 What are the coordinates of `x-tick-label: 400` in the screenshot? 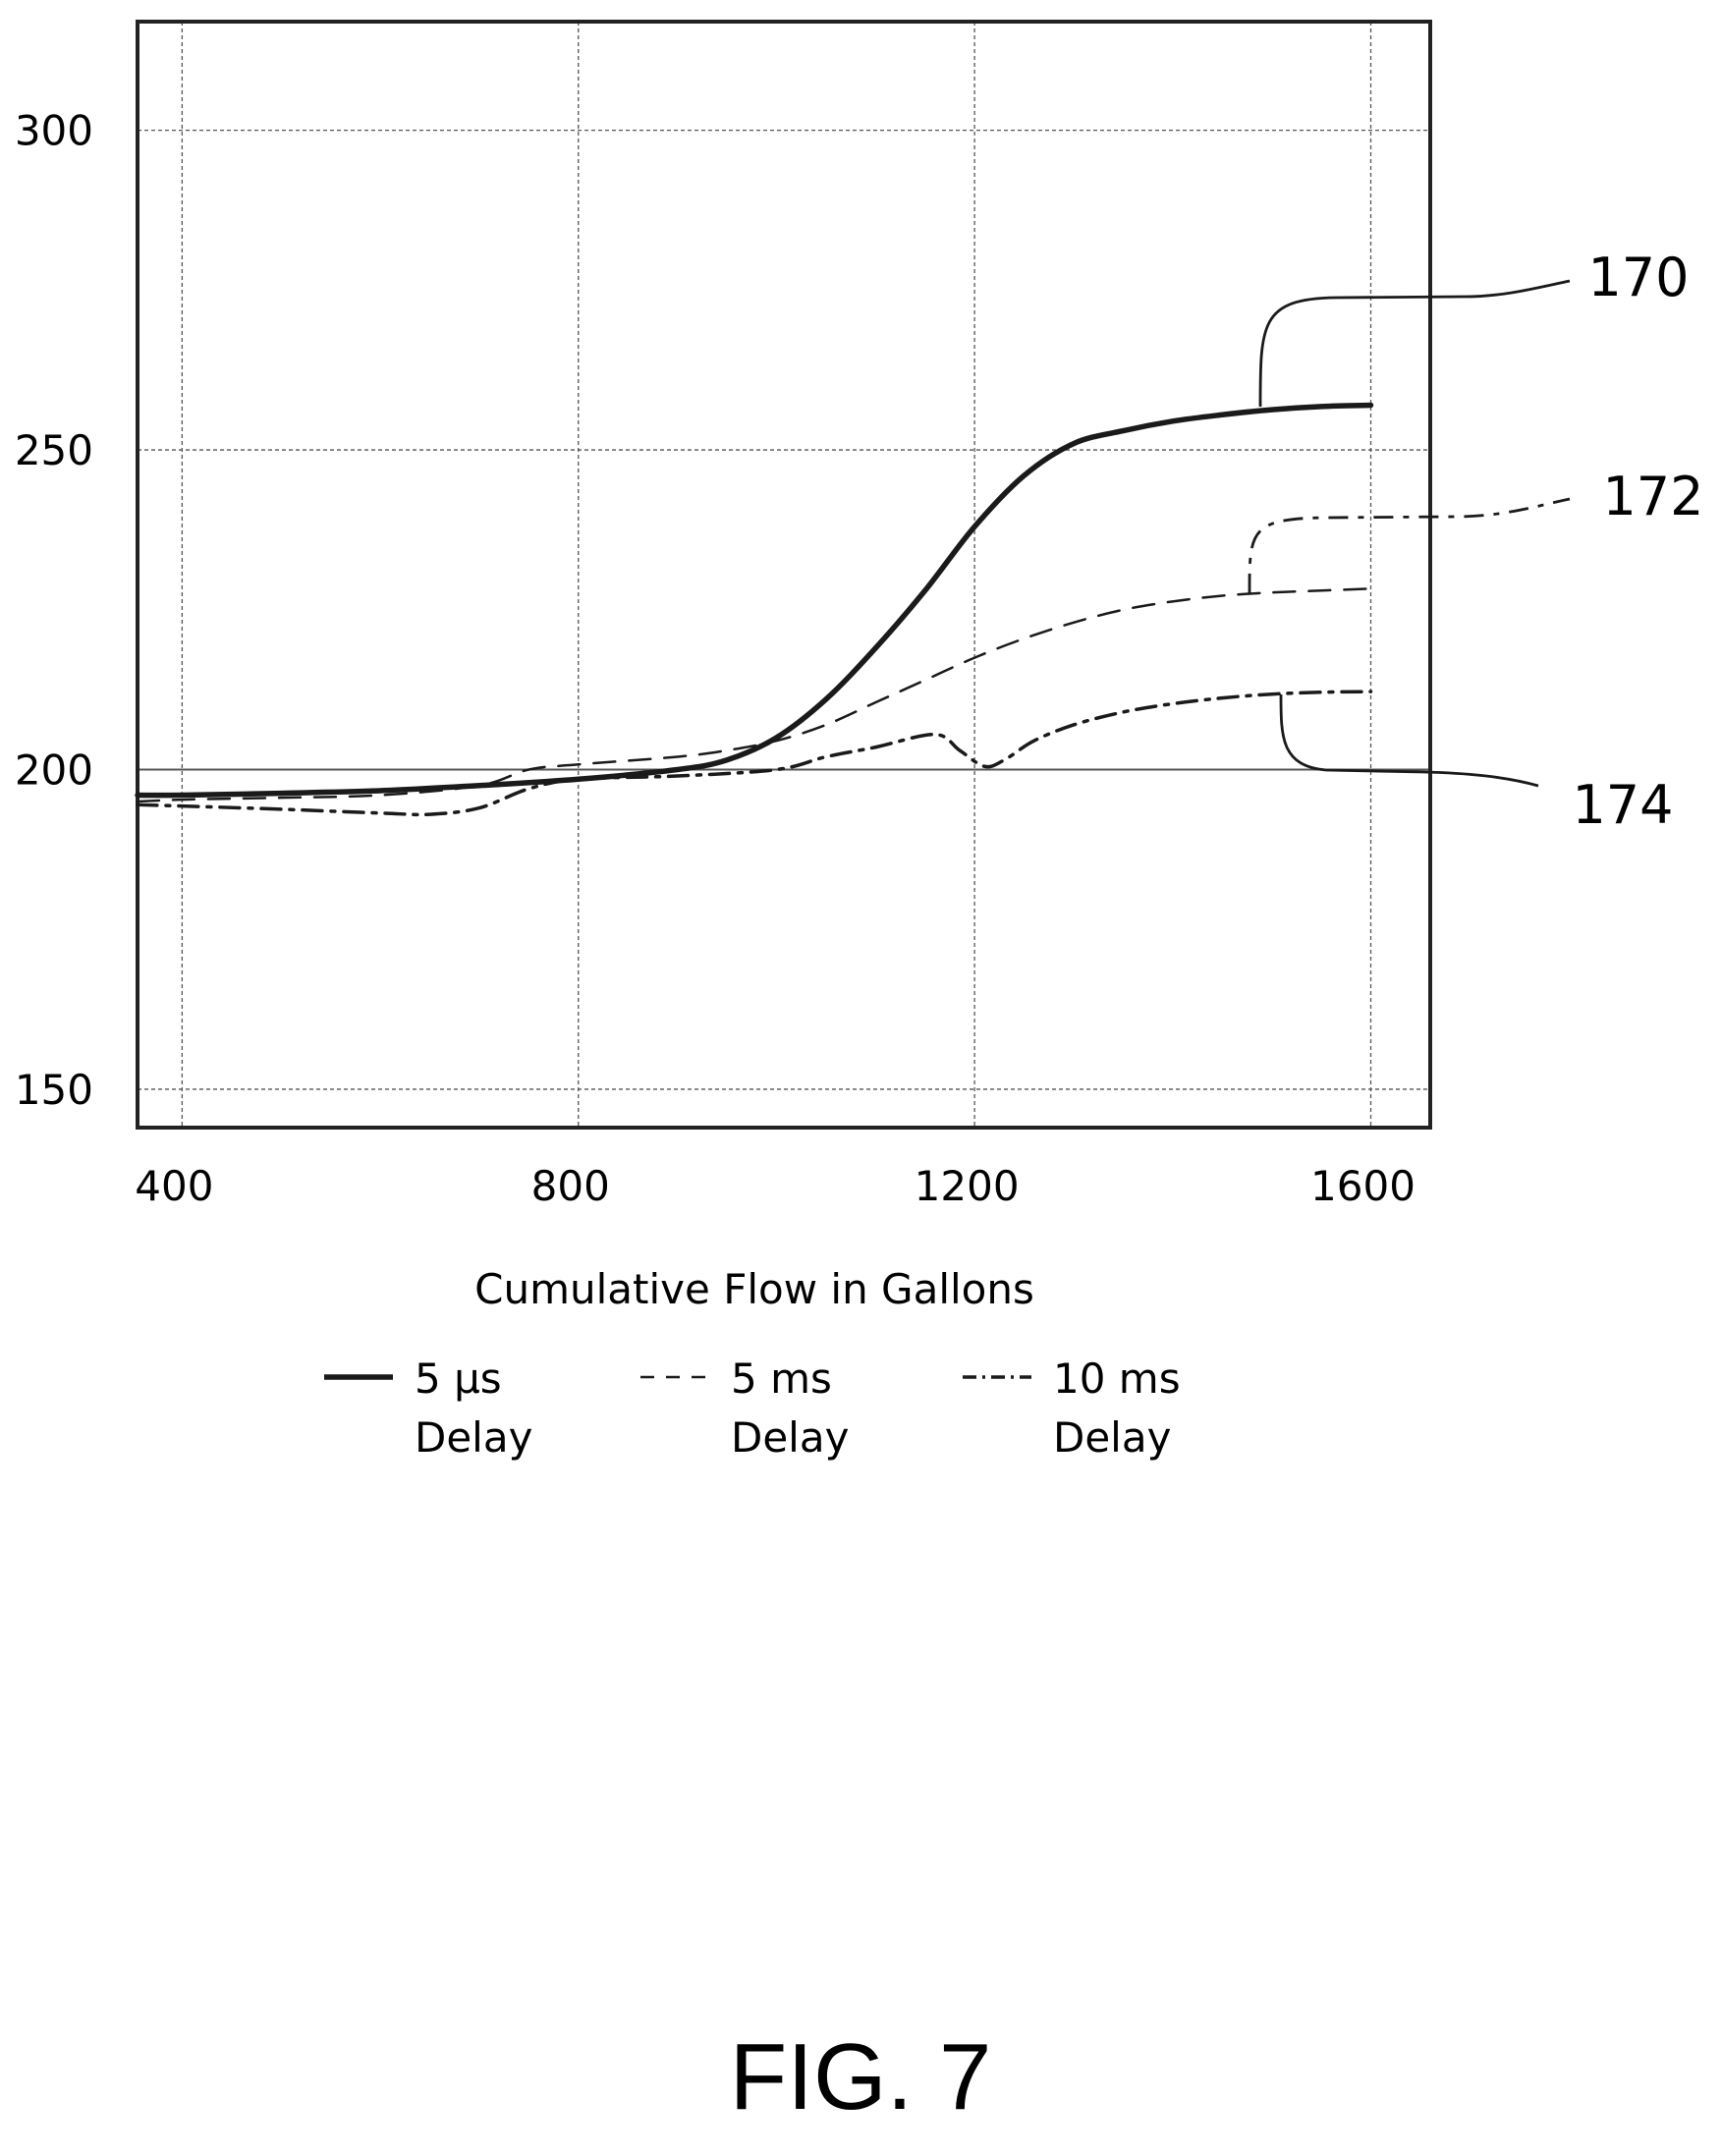 It's located at (174, 1186).